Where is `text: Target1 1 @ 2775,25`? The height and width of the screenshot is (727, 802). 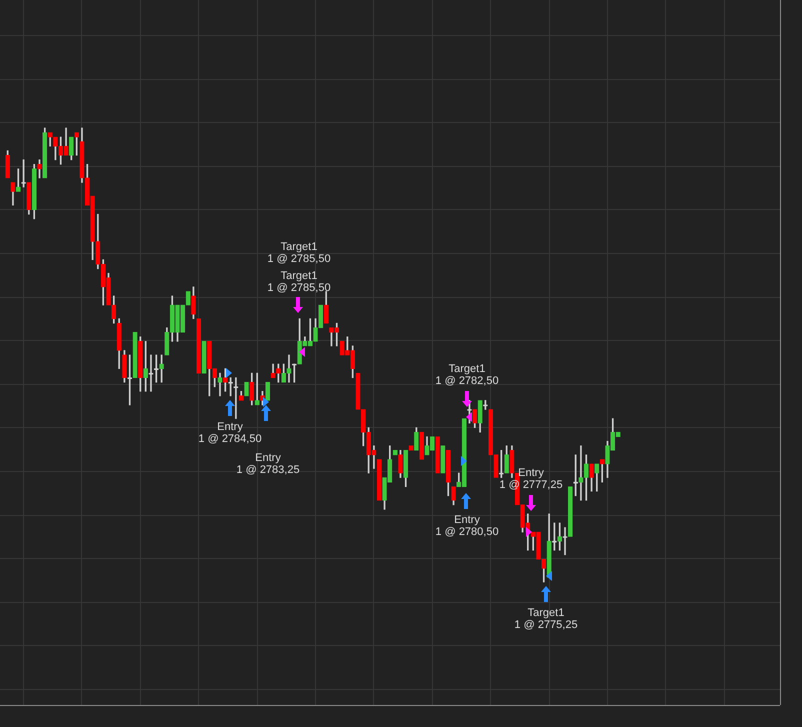 text: Target1 1 @ 2775,25 is located at coordinates (546, 619).